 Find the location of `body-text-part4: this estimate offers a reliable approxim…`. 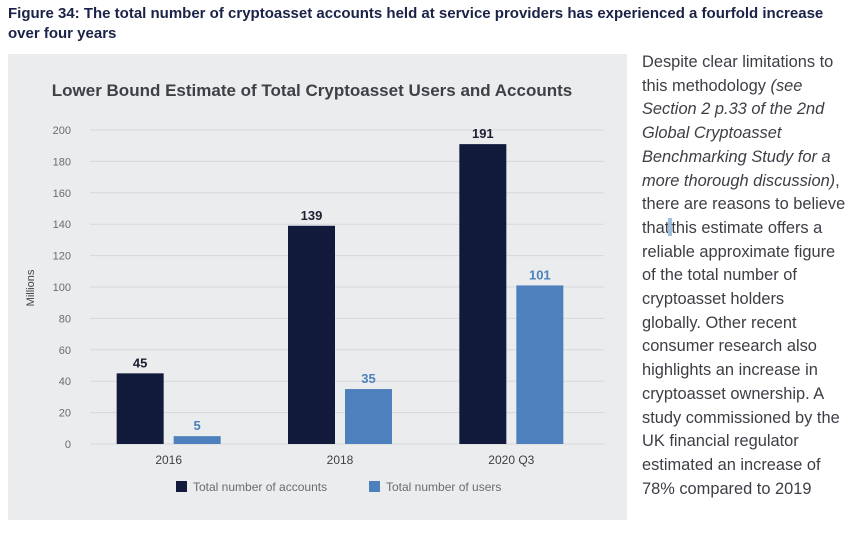

body-text-part4: this estimate offers a reliable approxim… is located at coordinates (741, 358).